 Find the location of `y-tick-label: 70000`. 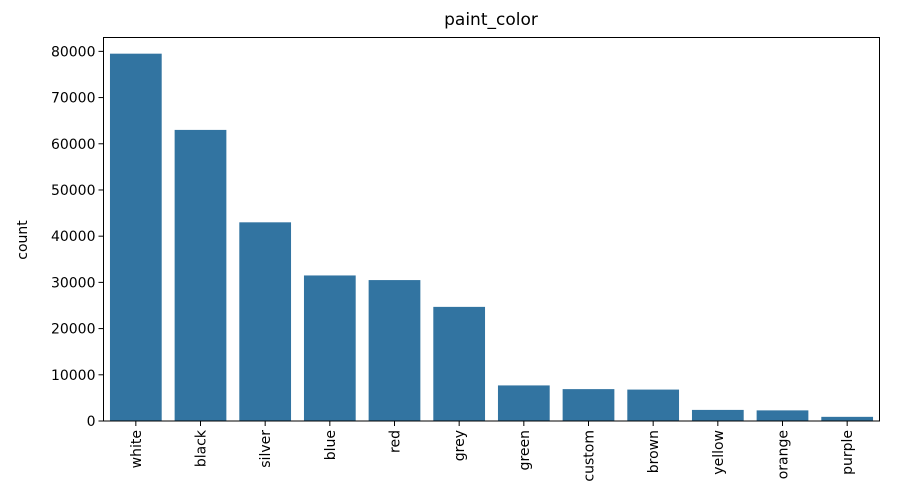

y-tick-label: 70000 is located at coordinates (73, 99).